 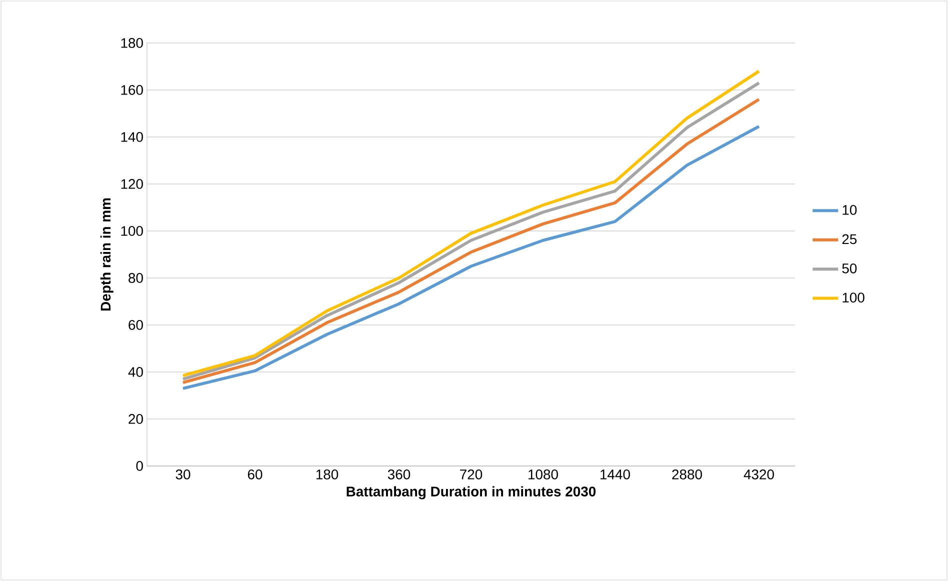 What do you see at coordinates (139, 466) in the screenshot?
I see `y-tick-label: 0` at bounding box center [139, 466].